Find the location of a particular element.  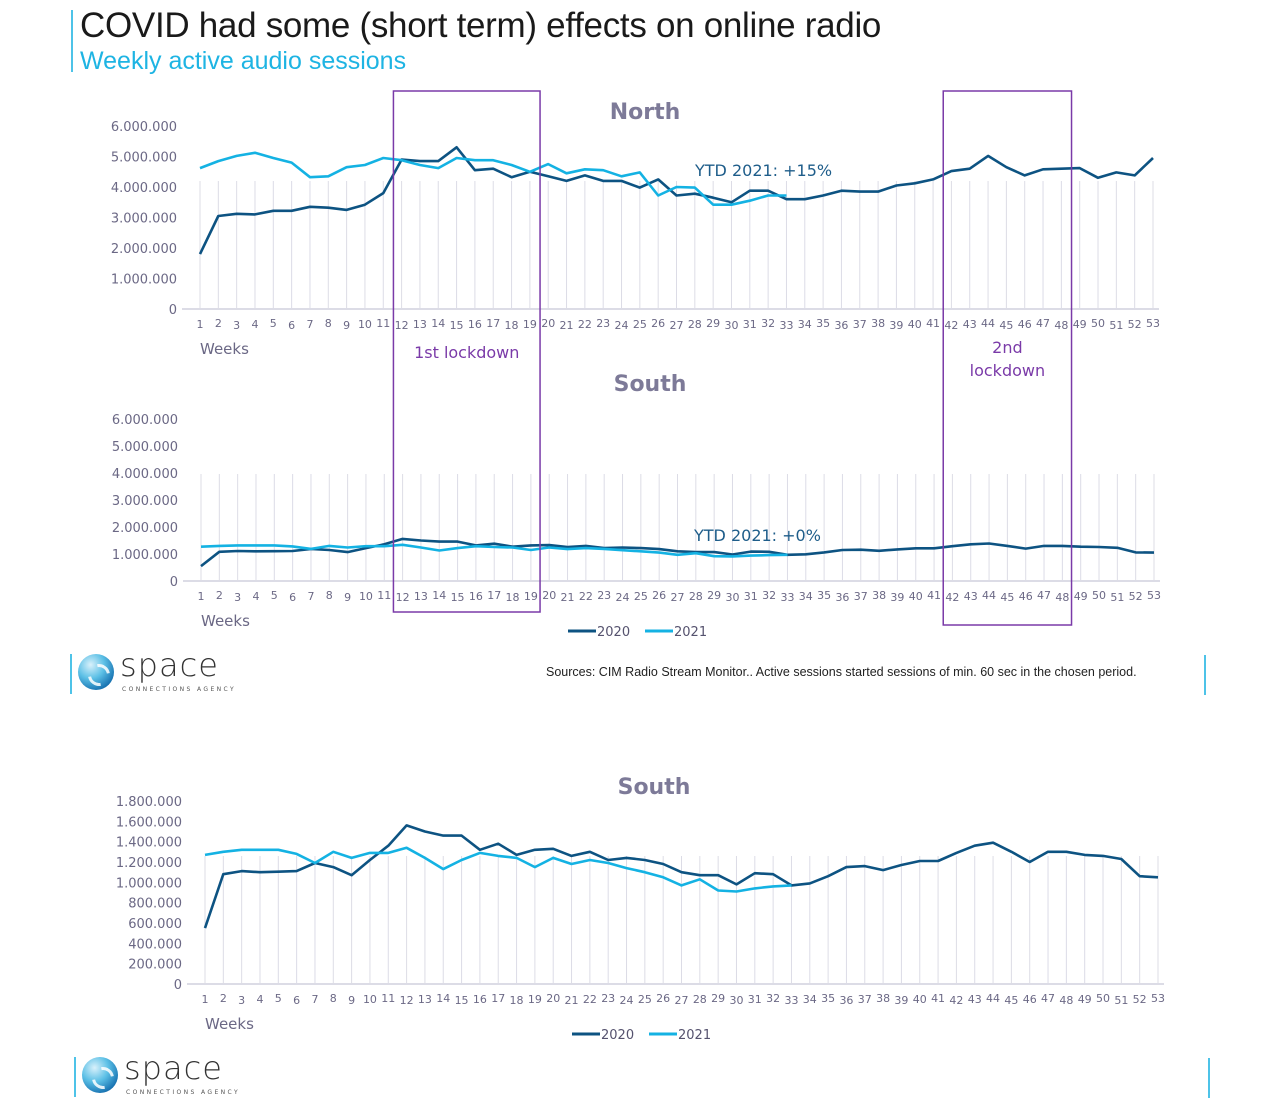

x-tick-label: 14 is located at coordinates (438, 323).